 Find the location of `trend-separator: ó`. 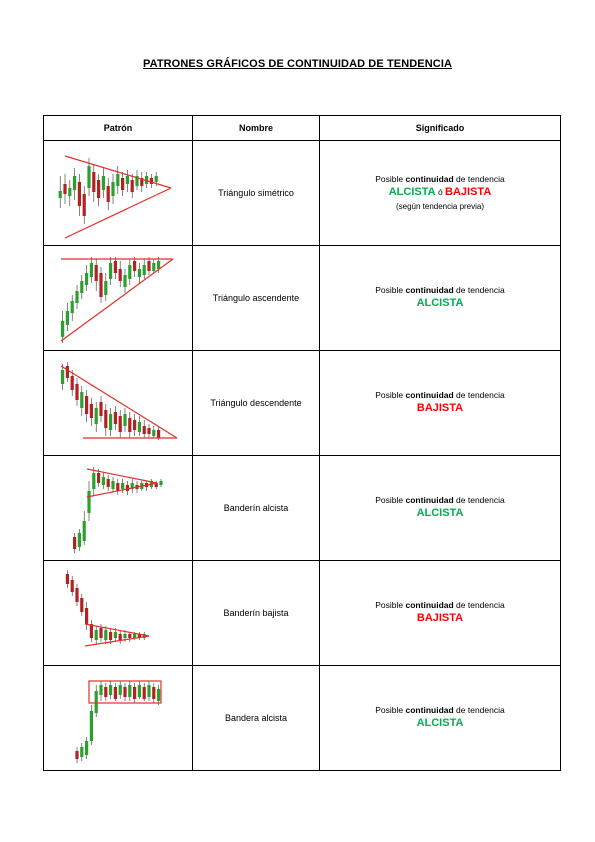

trend-separator: ó is located at coordinates (440, 192).